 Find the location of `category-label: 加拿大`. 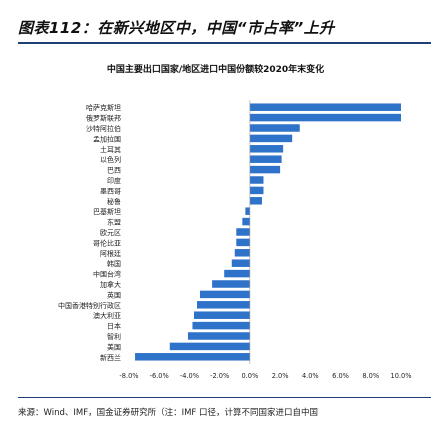

category-label: 加拿大 is located at coordinates (110, 284).